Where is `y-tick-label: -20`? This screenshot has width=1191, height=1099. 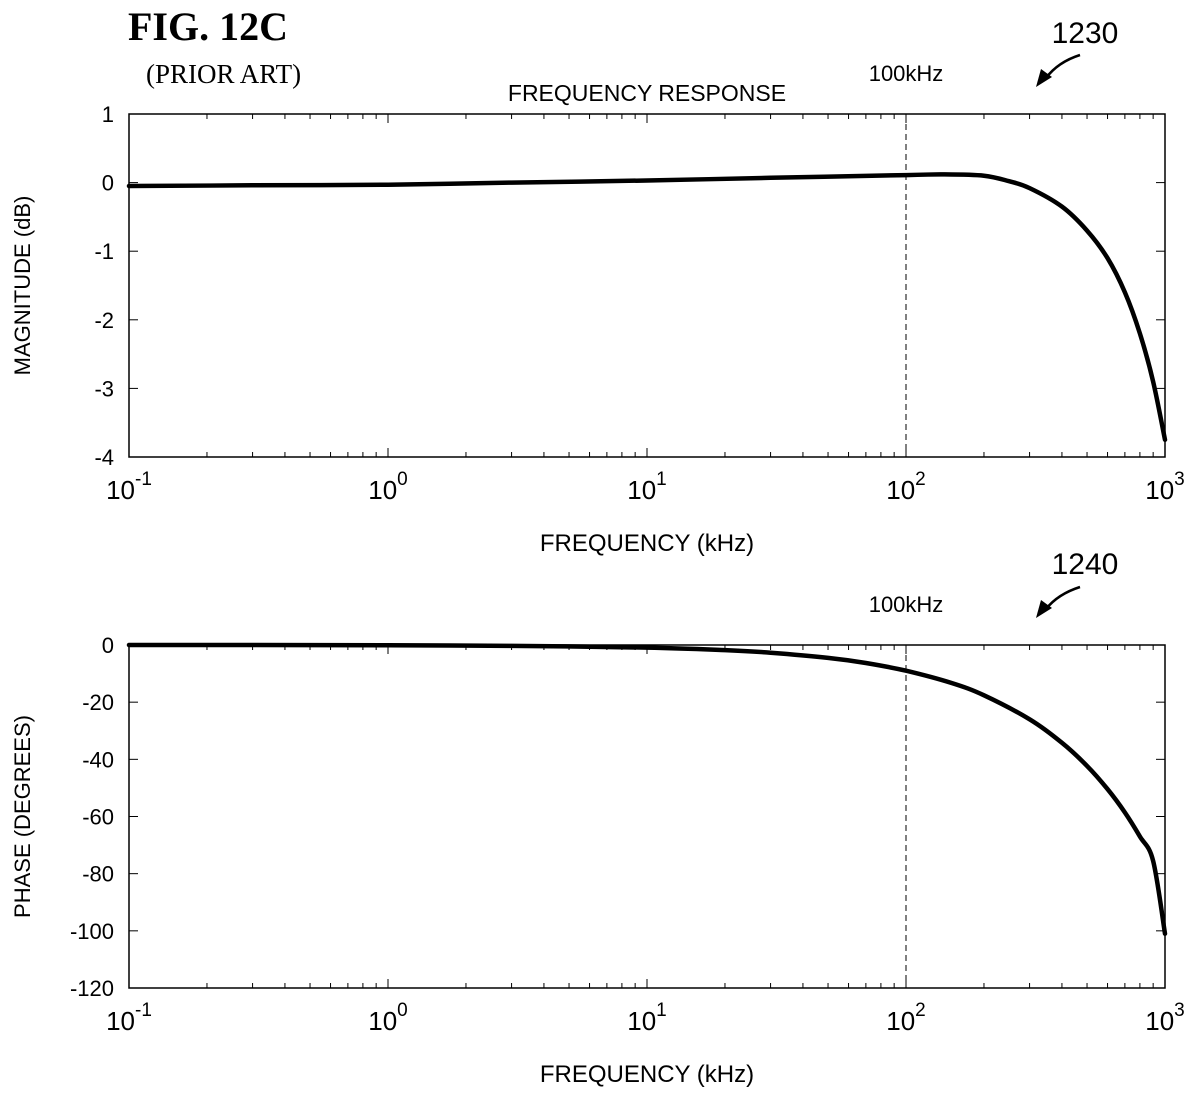
y-tick-label: -20 is located at coordinates (98, 702).